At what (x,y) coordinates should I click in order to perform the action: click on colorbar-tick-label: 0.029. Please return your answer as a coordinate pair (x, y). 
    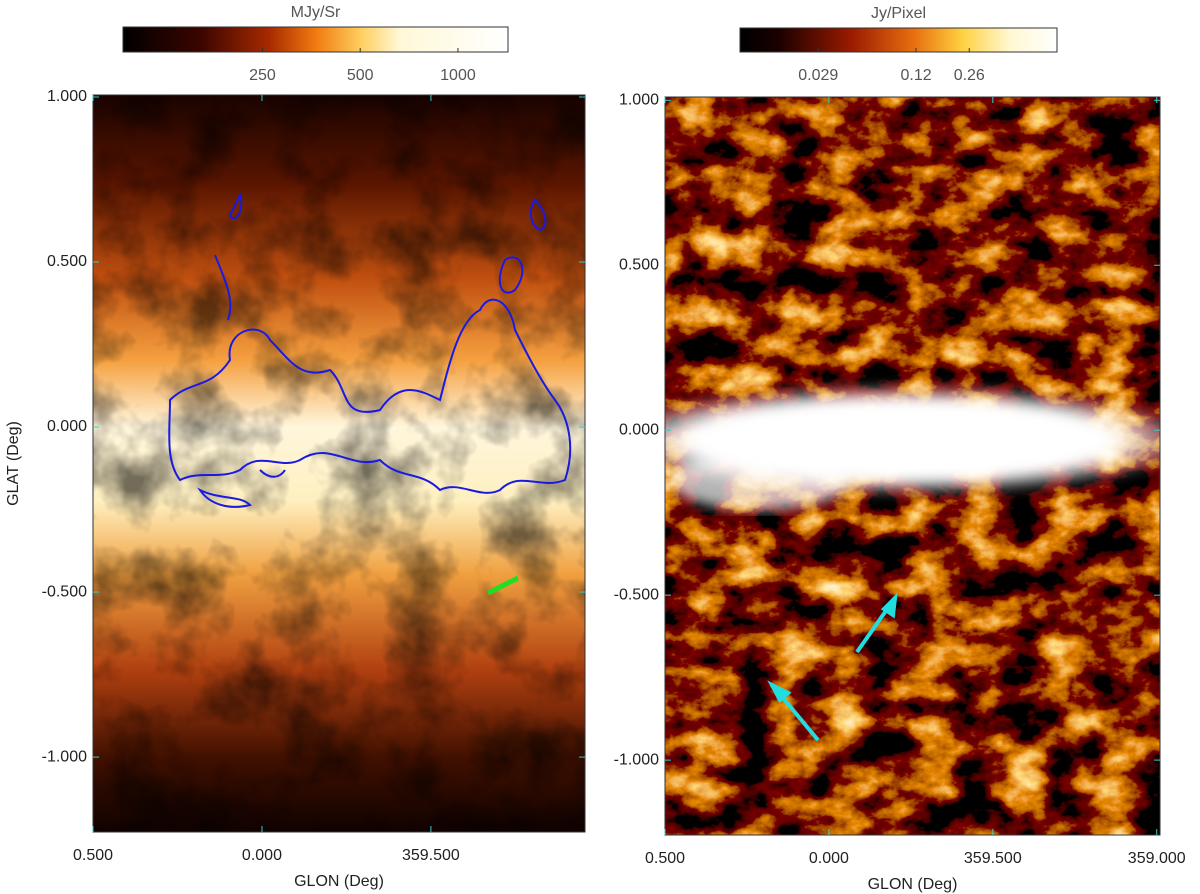
    Looking at the image, I should click on (818, 75).